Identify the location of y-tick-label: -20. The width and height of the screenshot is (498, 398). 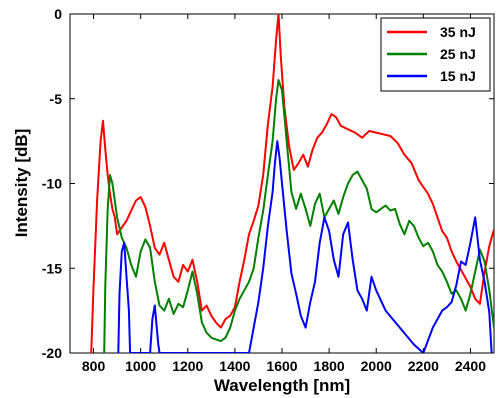
(52, 353).